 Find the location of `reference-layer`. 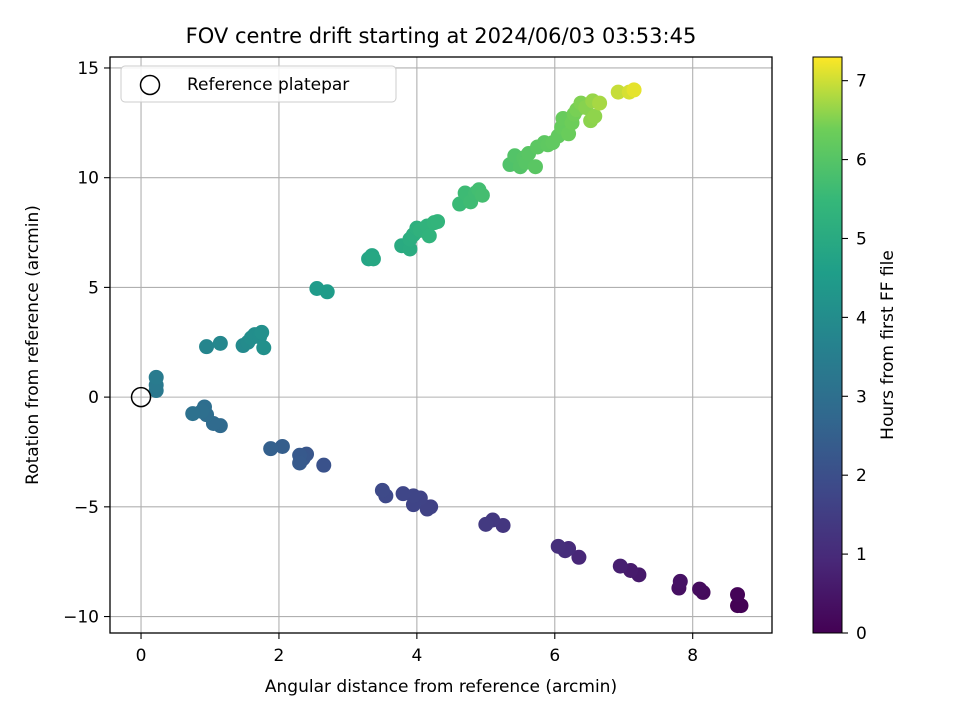

reference-layer is located at coordinates (141, 397).